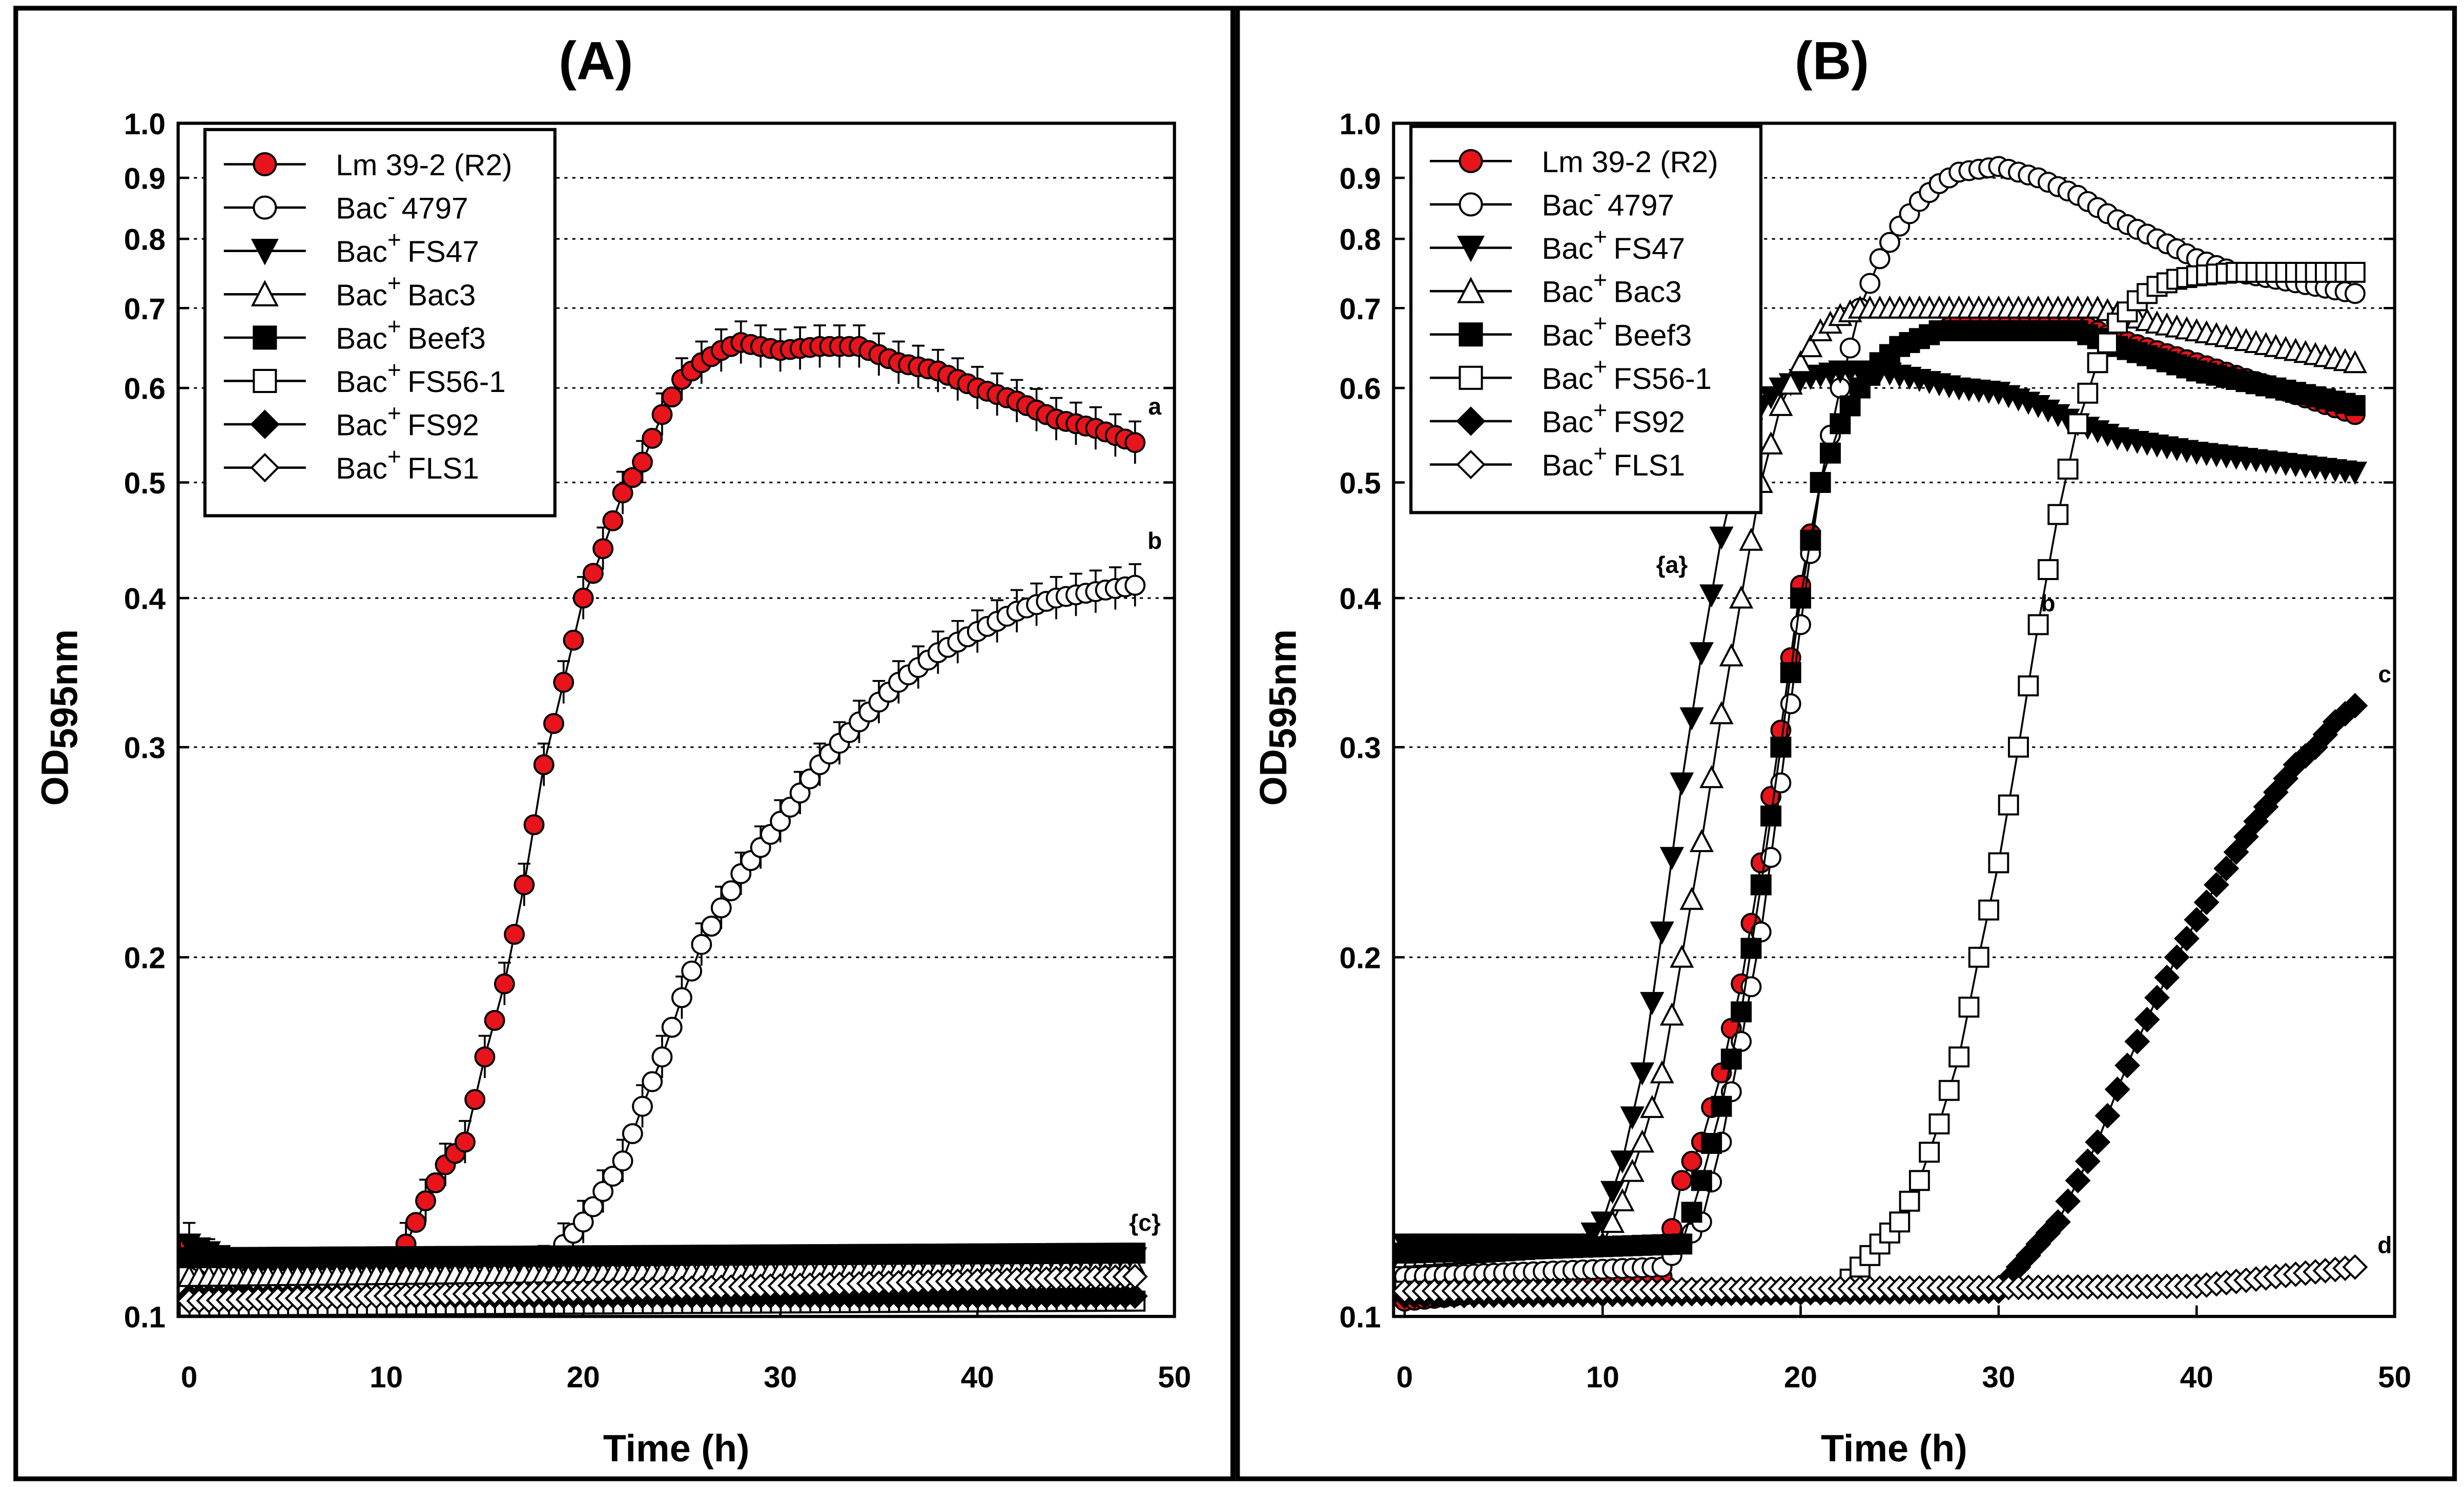 Image resolution: width=2464 pixels, height=1487 pixels. I want to click on x-tick-label: 0, so click(189, 1377).